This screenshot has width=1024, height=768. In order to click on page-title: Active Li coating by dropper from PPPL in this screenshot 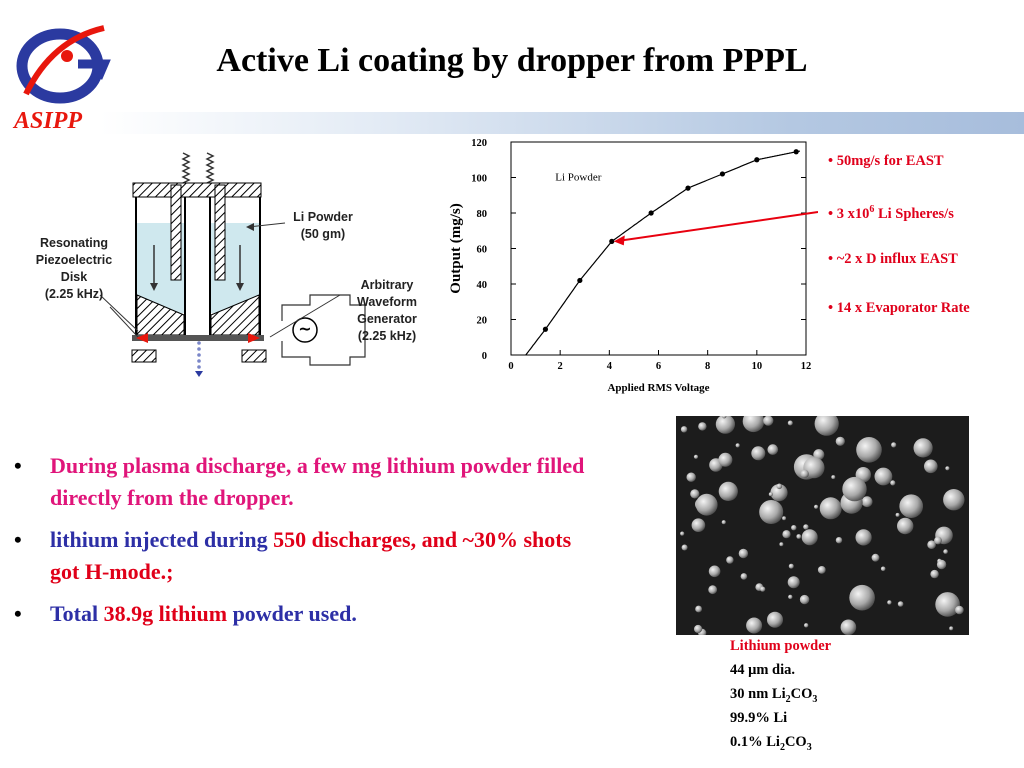, I will do `click(512, 60)`.